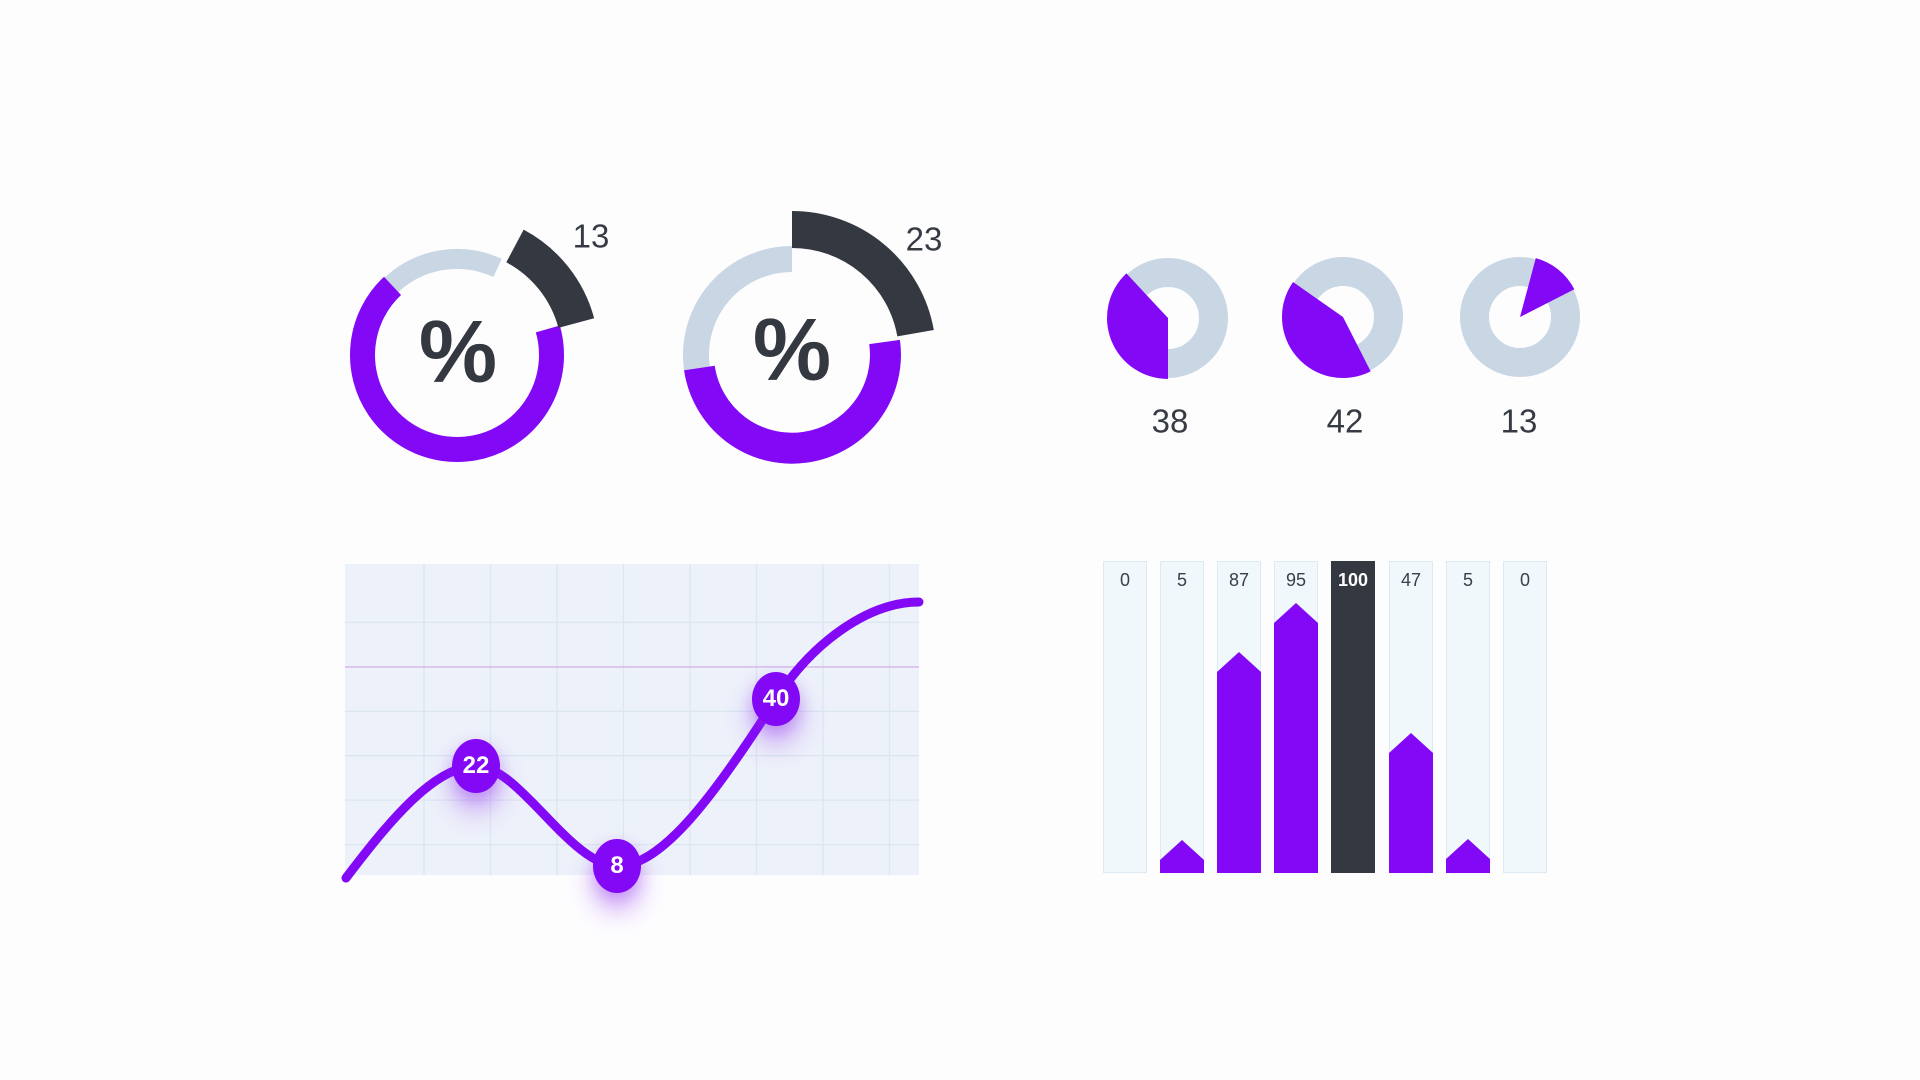  What do you see at coordinates (1239, 580) in the screenshot?
I see `bar-value-label: 87` at bounding box center [1239, 580].